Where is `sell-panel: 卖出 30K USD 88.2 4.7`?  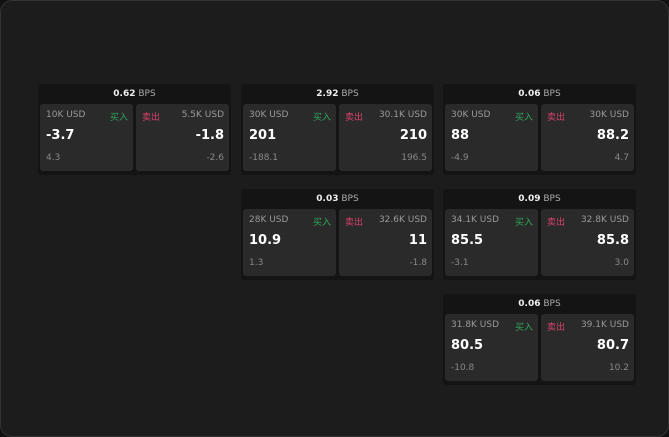
sell-panel: 卖出 30K USD 88.2 4.7 is located at coordinates (587, 137).